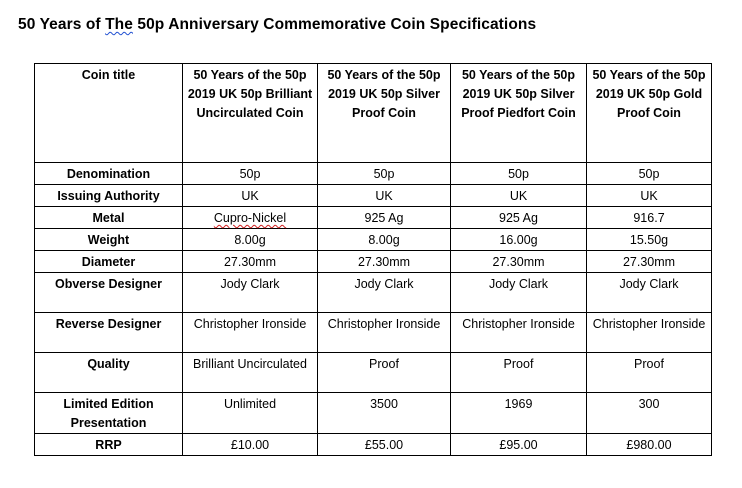 The image size is (742, 488). I want to click on row-label: Metal, so click(108, 217).